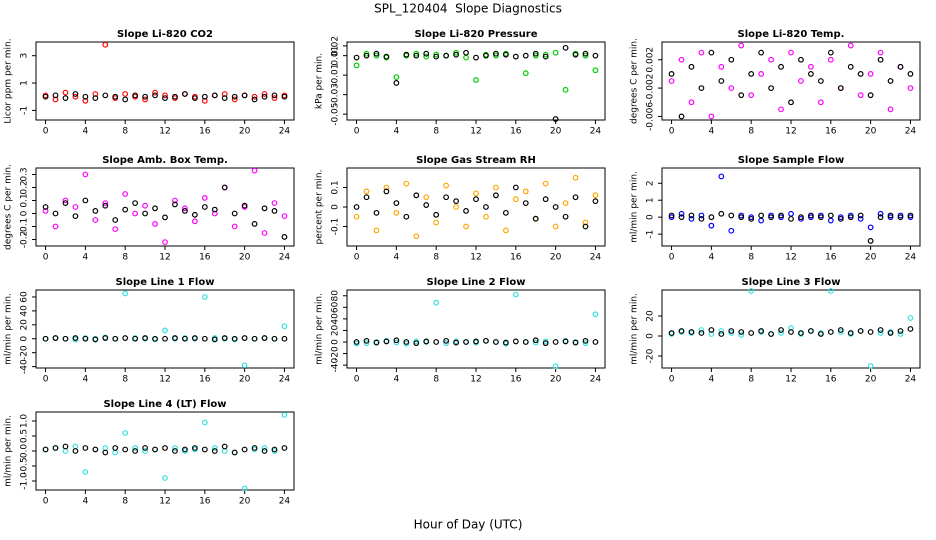 Image resolution: width=936 pixels, height=540 pixels. Describe the element at coordinates (651, 336) in the screenshot. I see `y-tick-label: 0` at that location.